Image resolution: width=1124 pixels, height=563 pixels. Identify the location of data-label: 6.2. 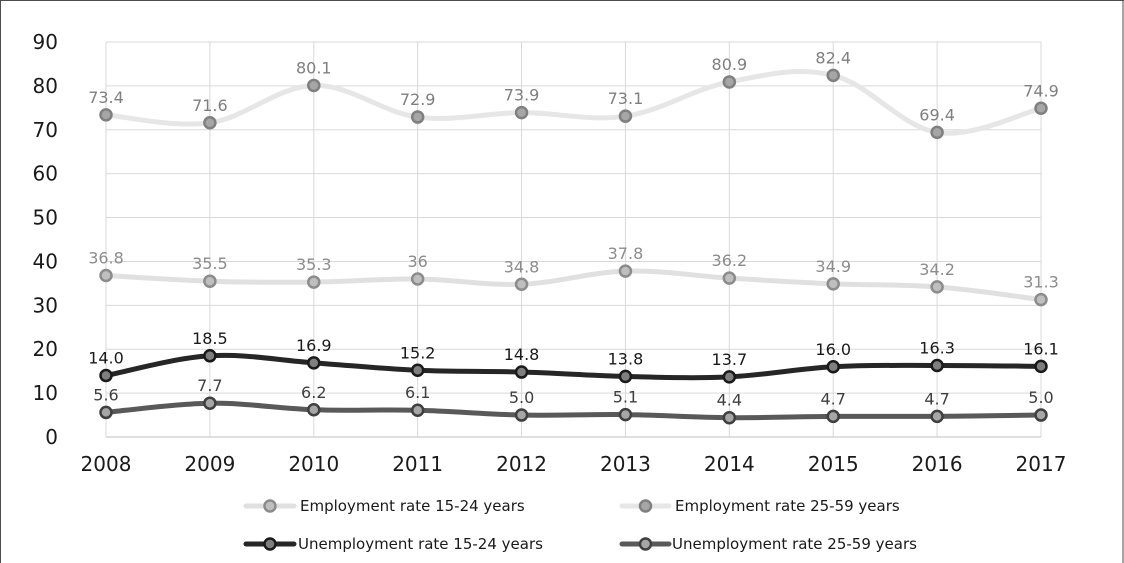
(313, 392).